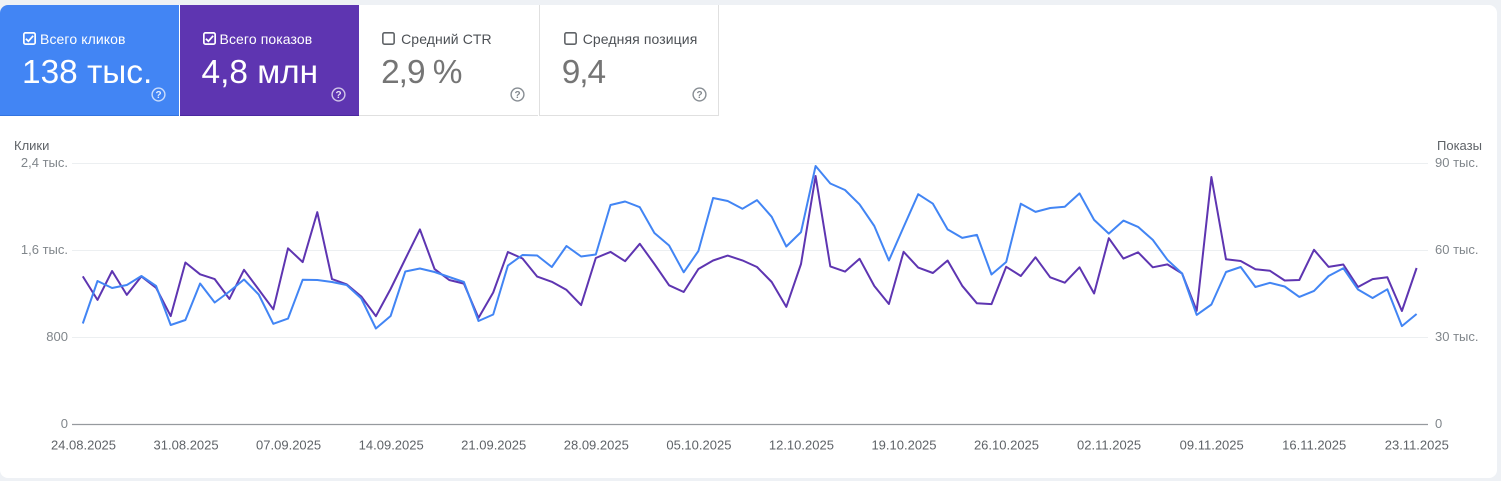 The height and width of the screenshot is (481, 1501). What do you see at coordinates (801, 445) in the screenshot?
I see `svg-text: 12.10.2025` at bounding box center [801, 445].